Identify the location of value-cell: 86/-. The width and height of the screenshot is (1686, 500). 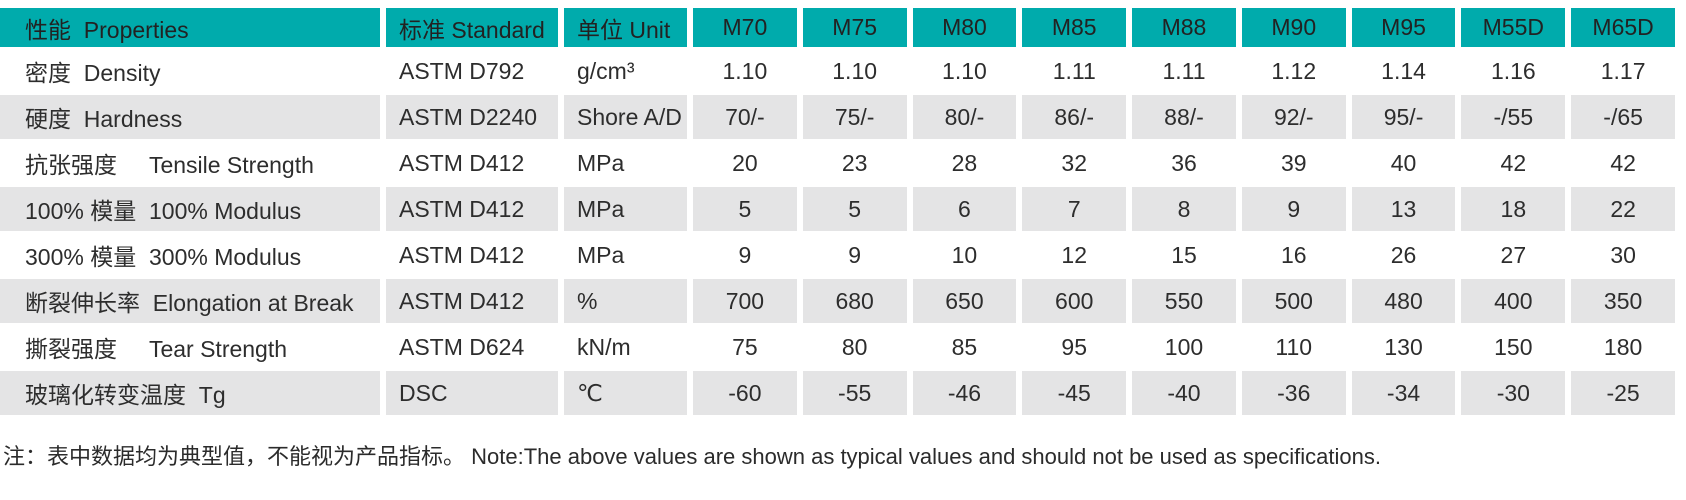
(1074, 117).